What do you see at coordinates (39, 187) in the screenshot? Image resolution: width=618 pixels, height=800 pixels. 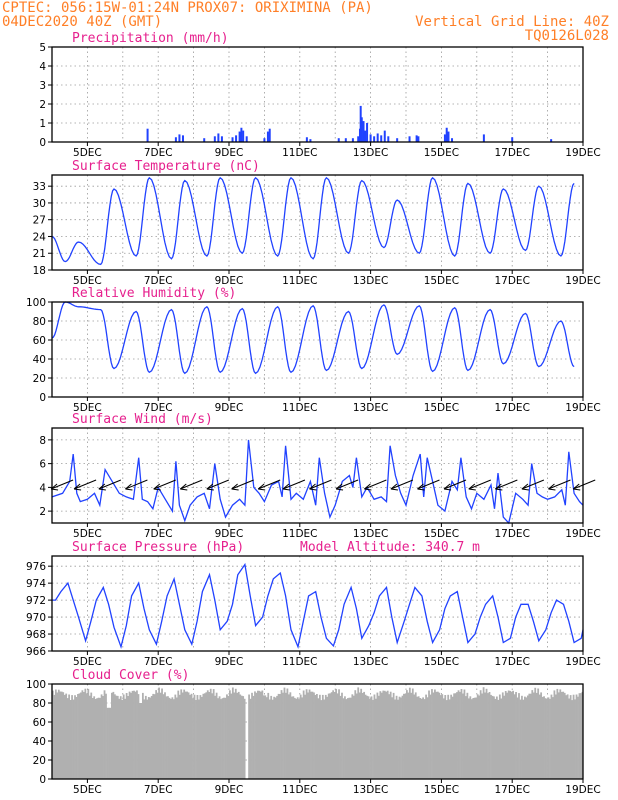 I see `y-tick-label: 33` at bounding box center [39, 187].